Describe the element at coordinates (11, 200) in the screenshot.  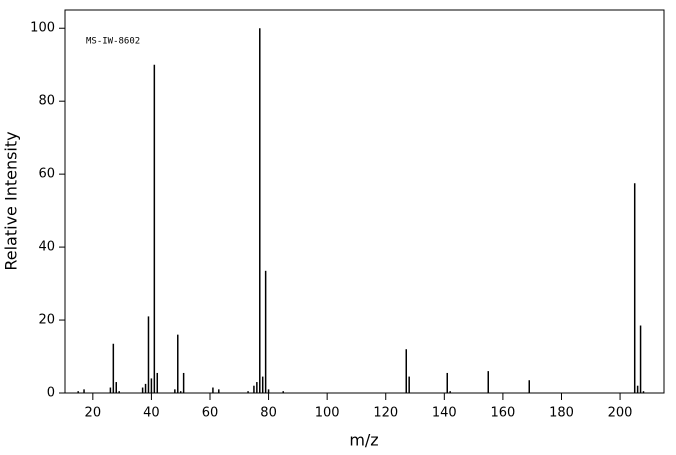
I see `y-axis-label: Relative Intensity` at that location.